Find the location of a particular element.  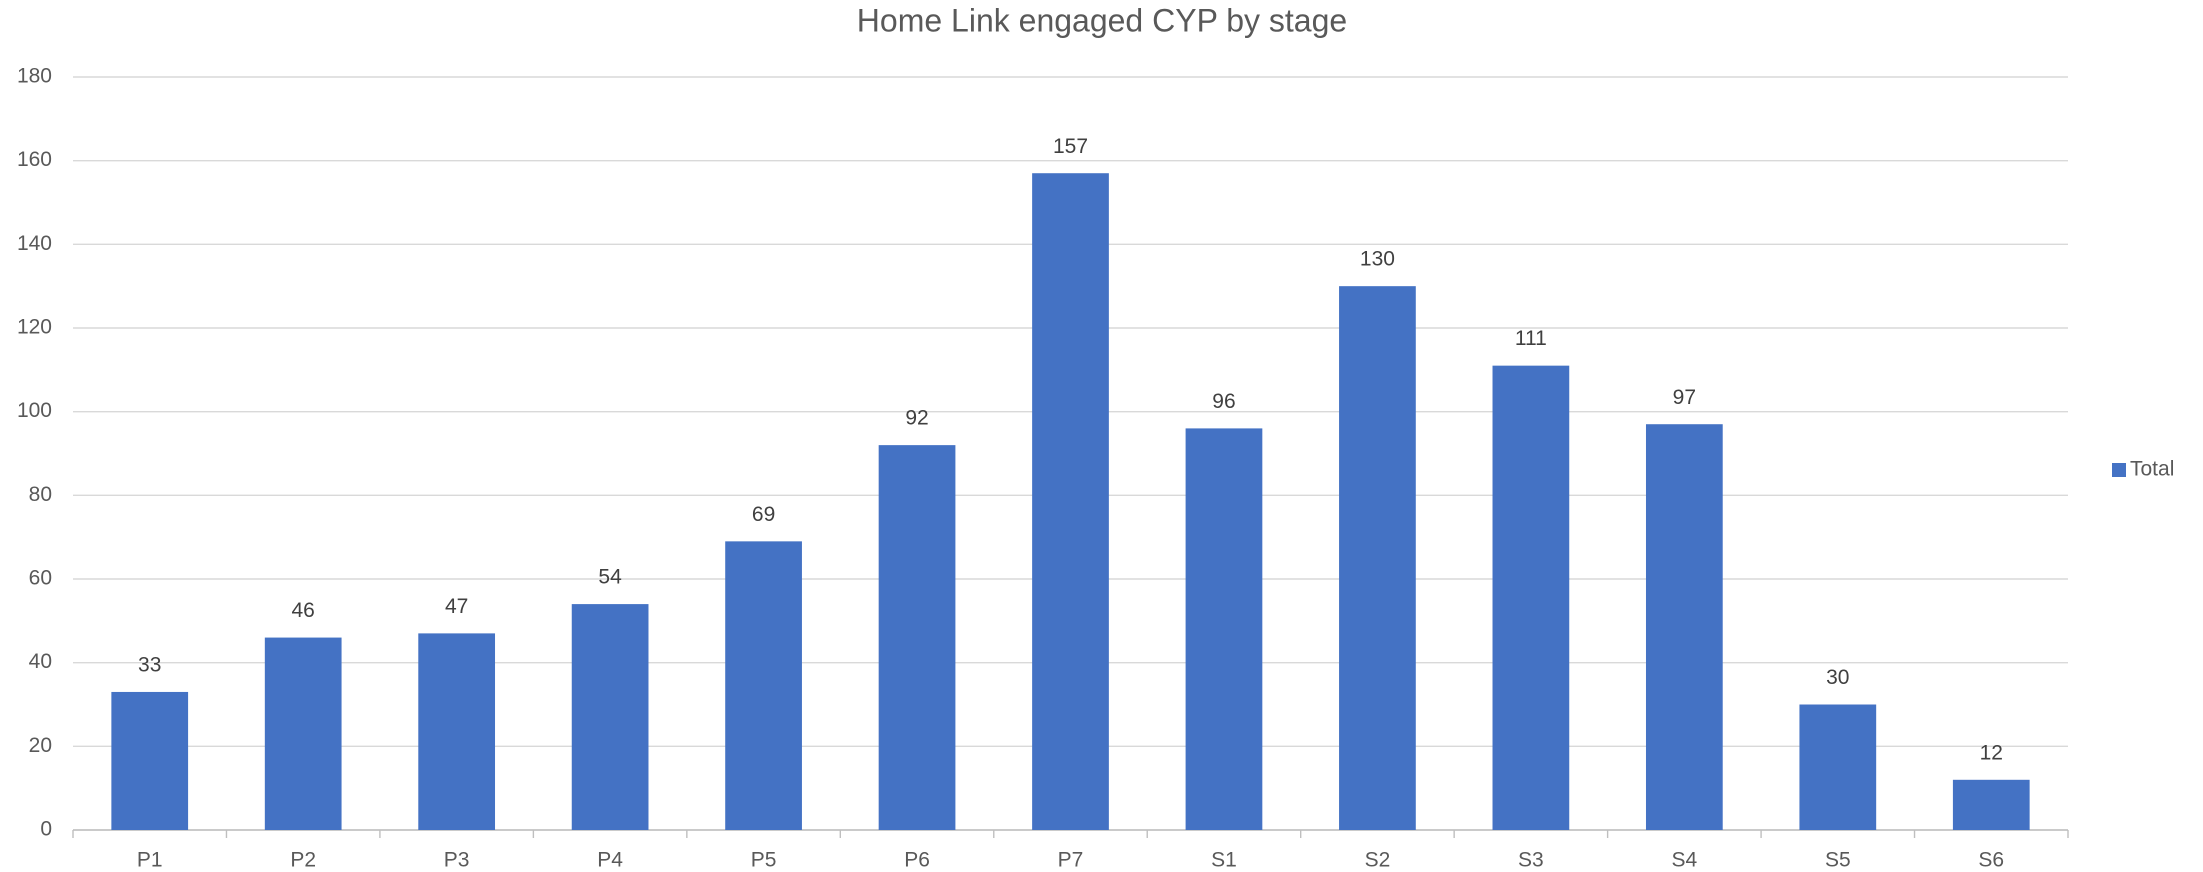

data-label: 92 is located at coordinates (916, 418).